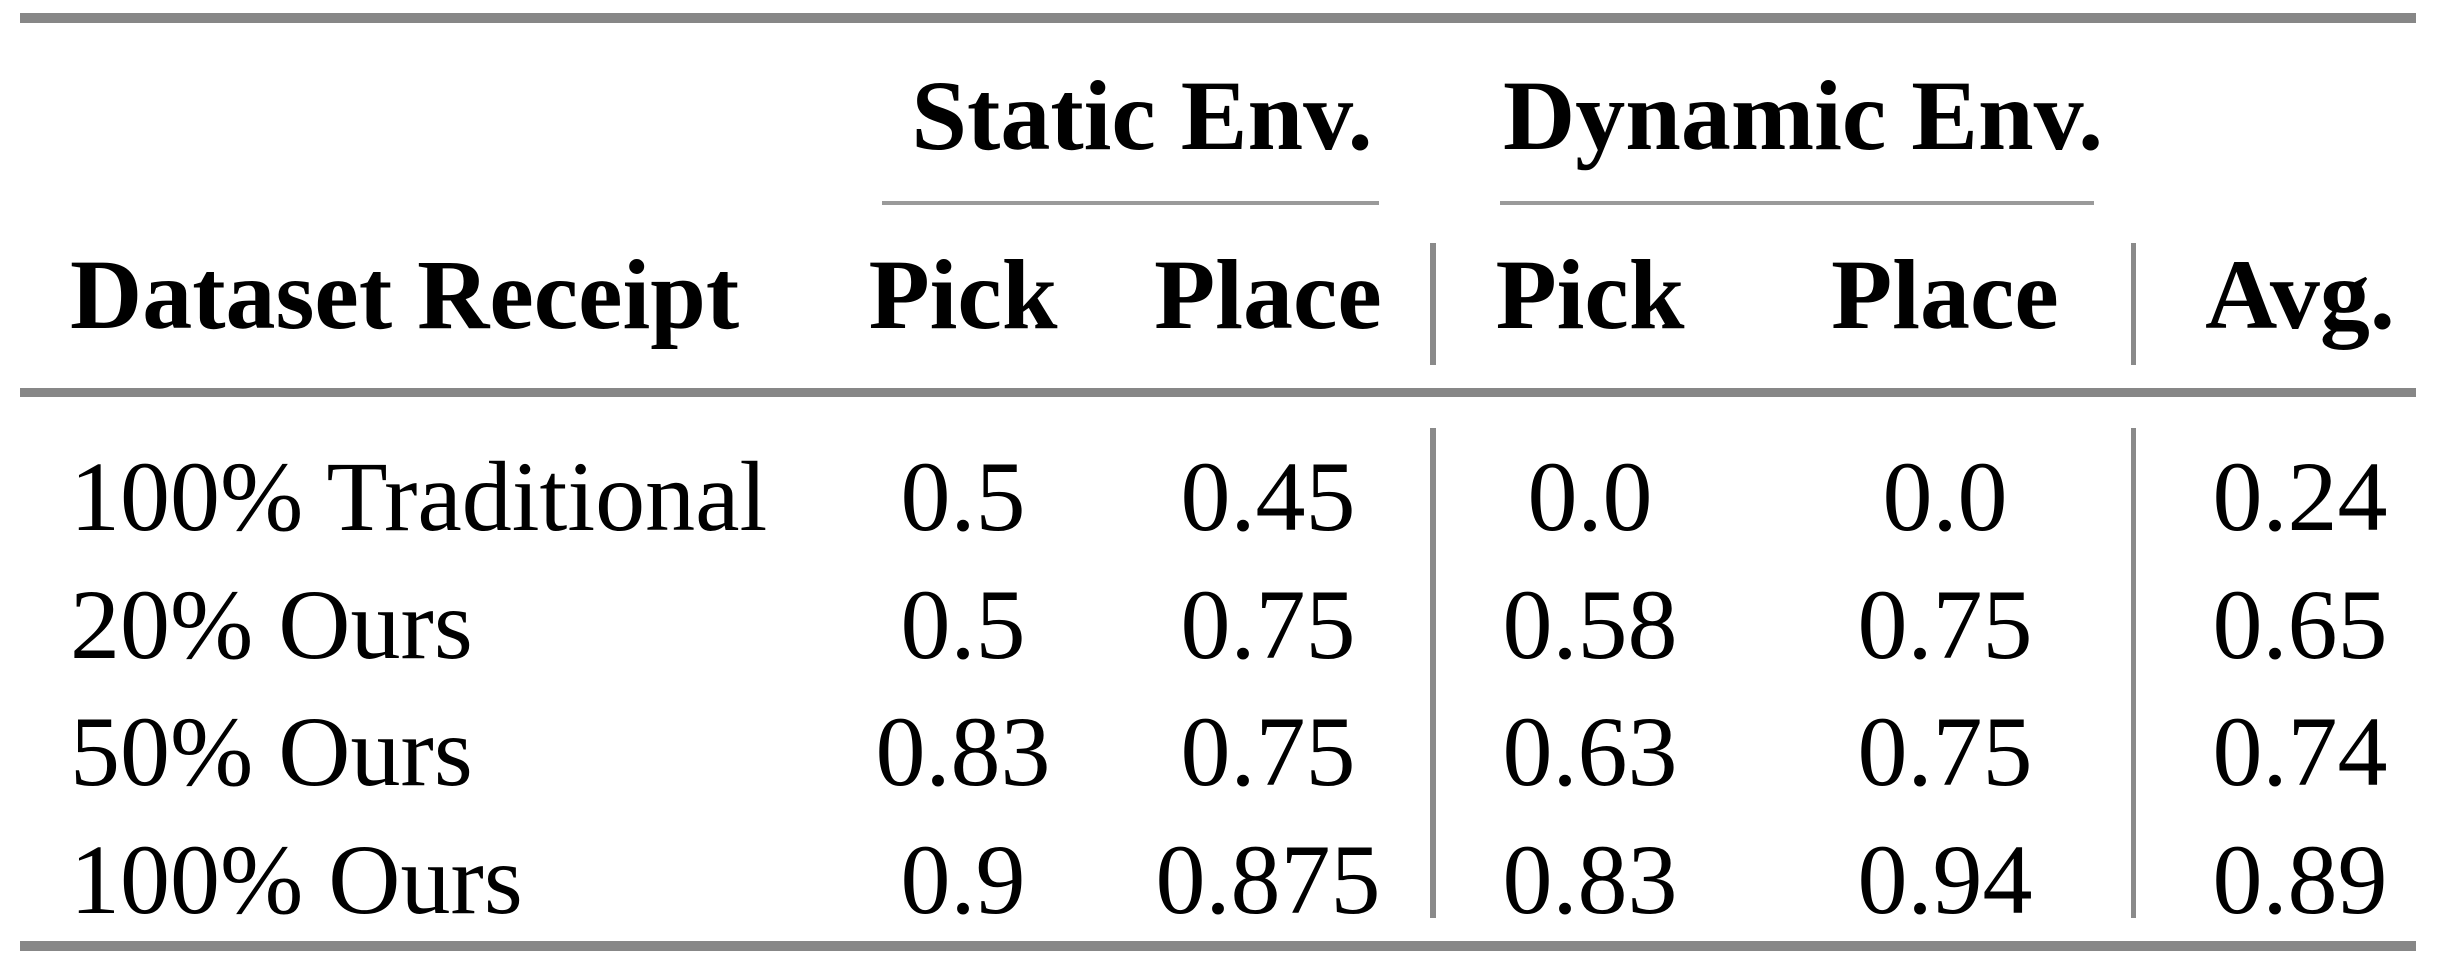 The image size is (2440, 966). I want to click on table-cell: 0.24, so click(2300, 496).